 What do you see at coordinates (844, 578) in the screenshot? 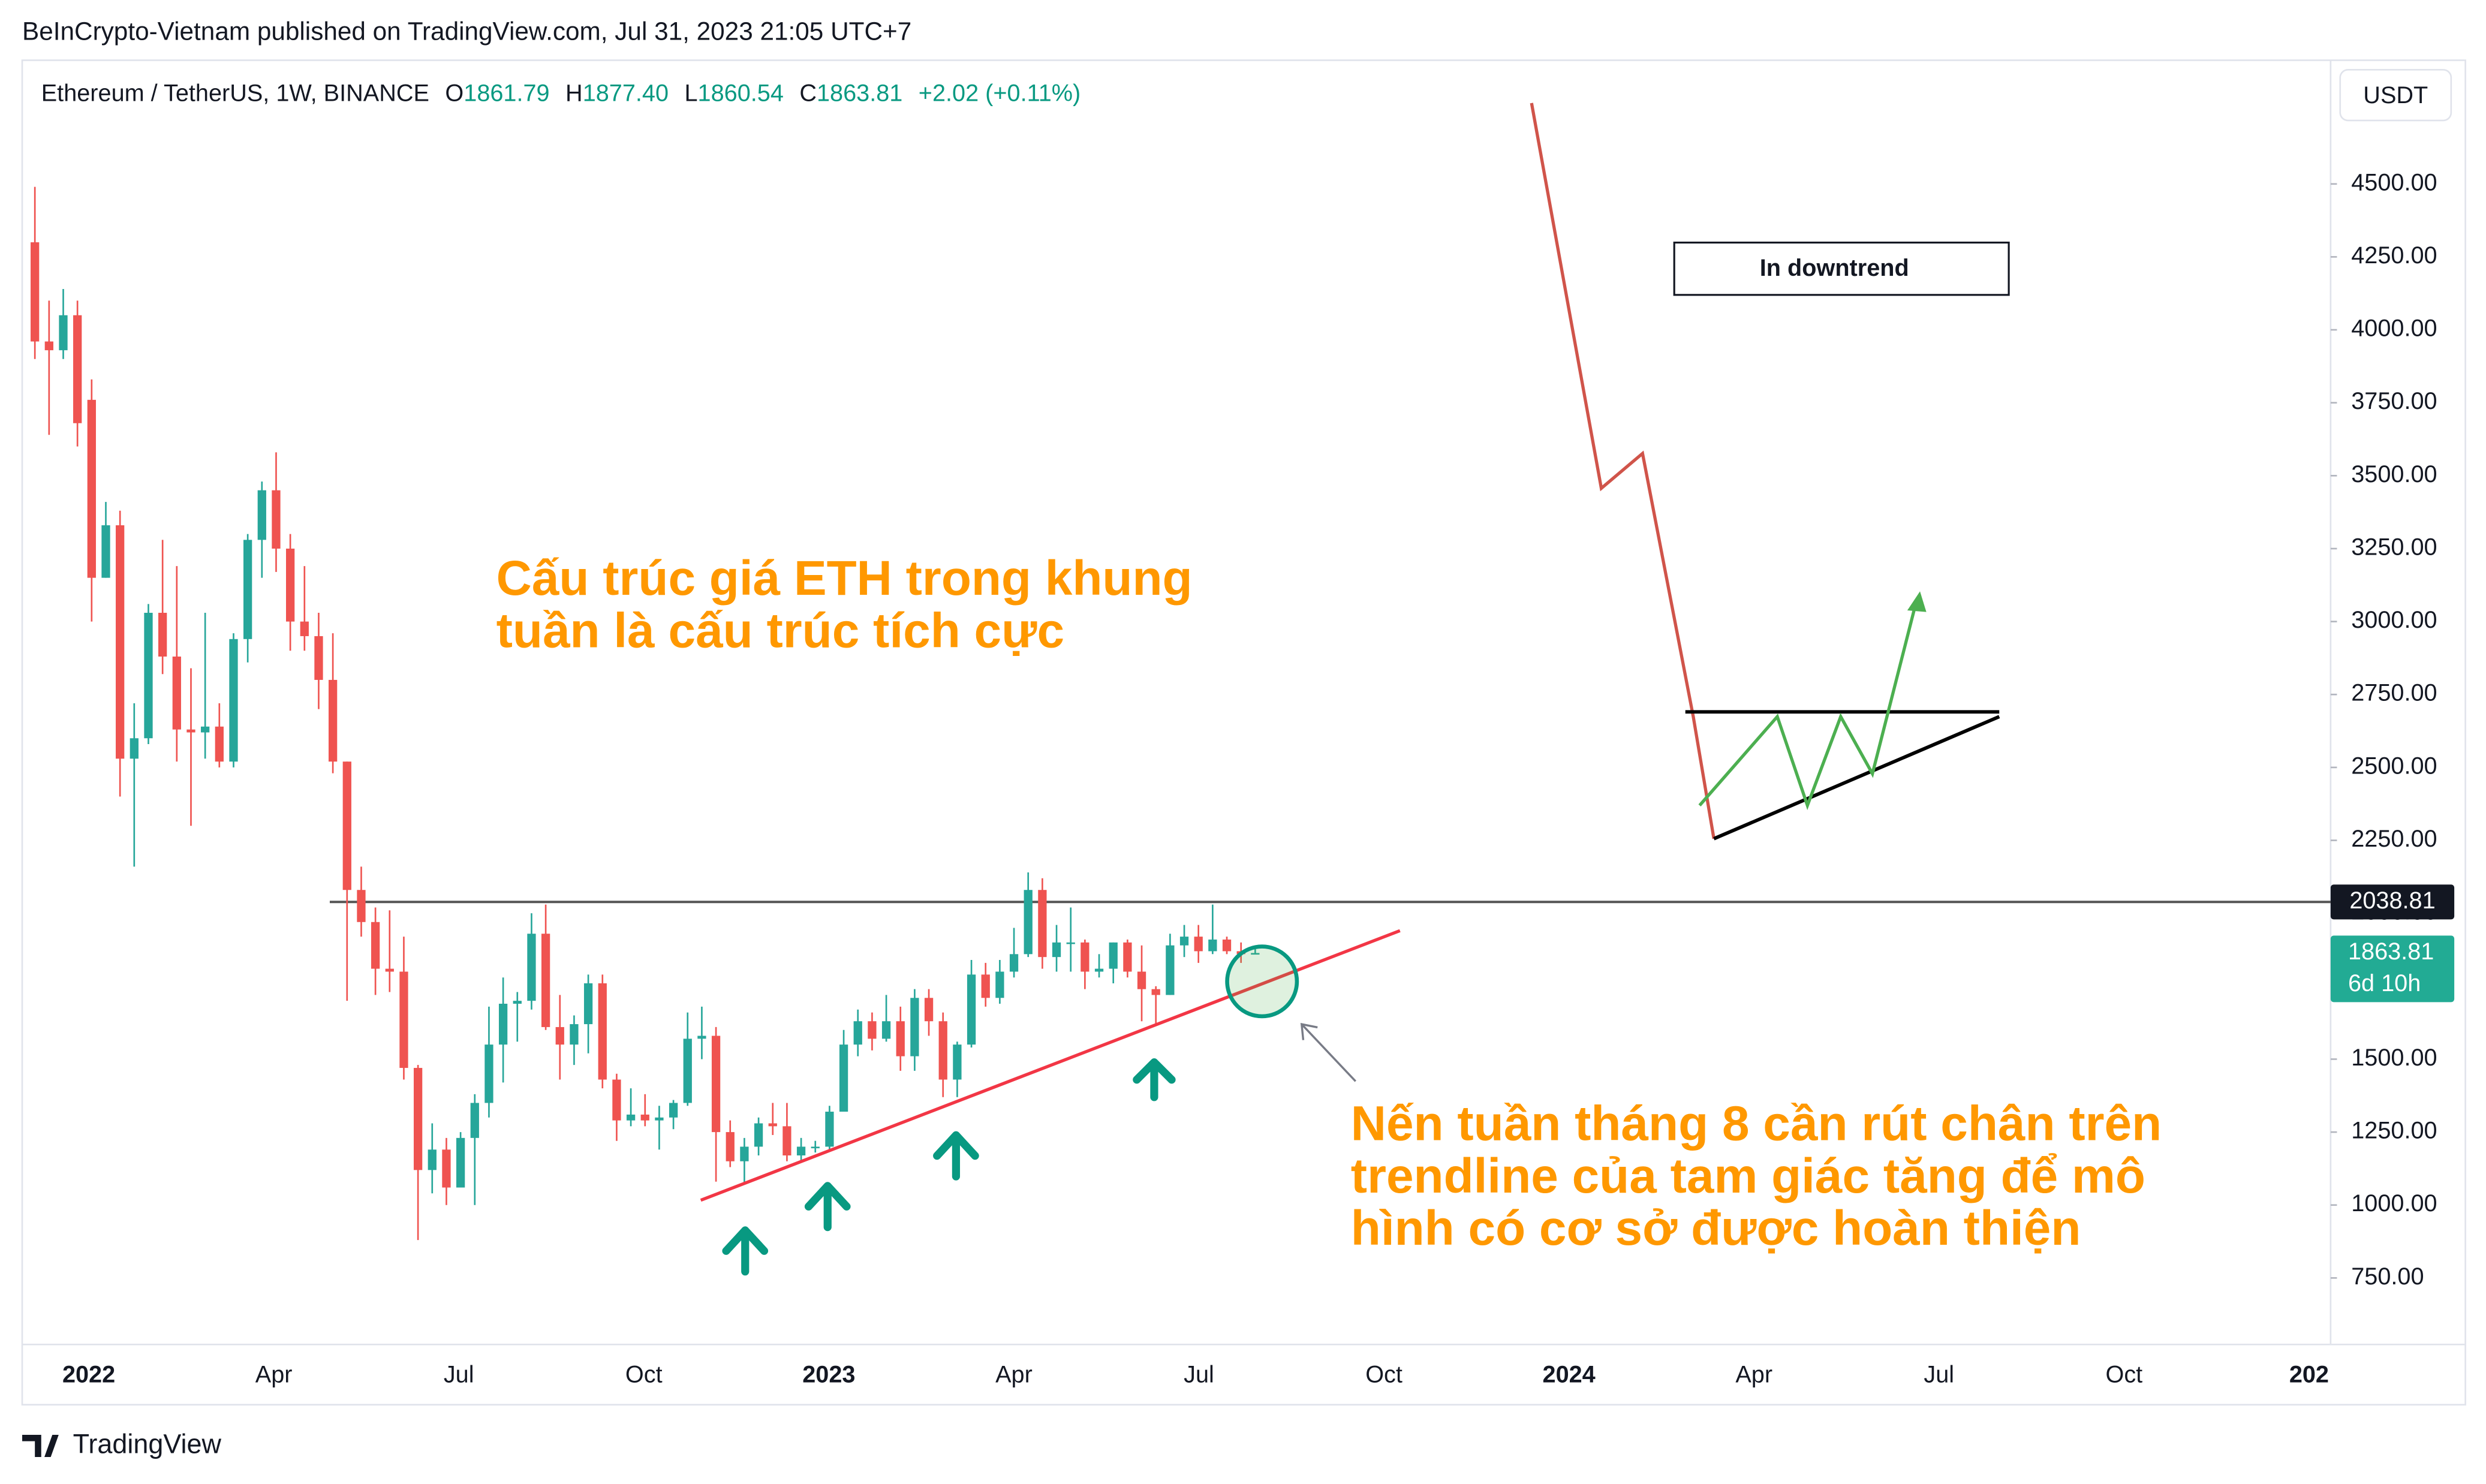
I see `annotation-line: Cấu trúc giá ETH trong khung` at bounding box center [844, 578].